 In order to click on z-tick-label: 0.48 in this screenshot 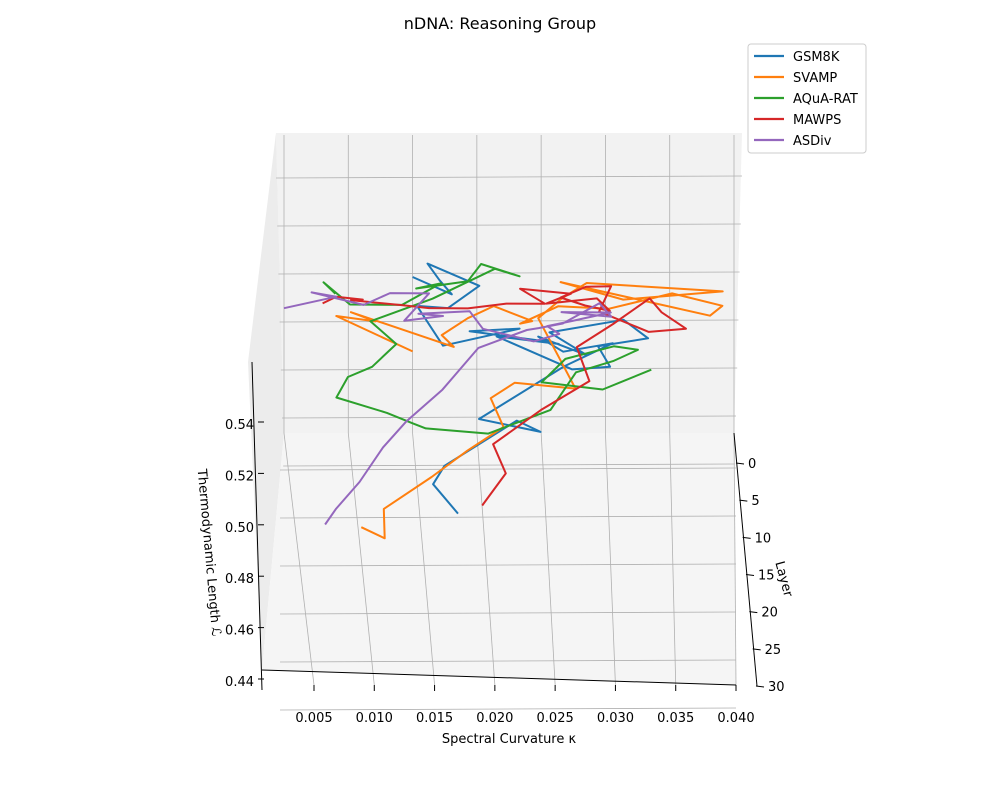, I will do `click(239, 579)`.